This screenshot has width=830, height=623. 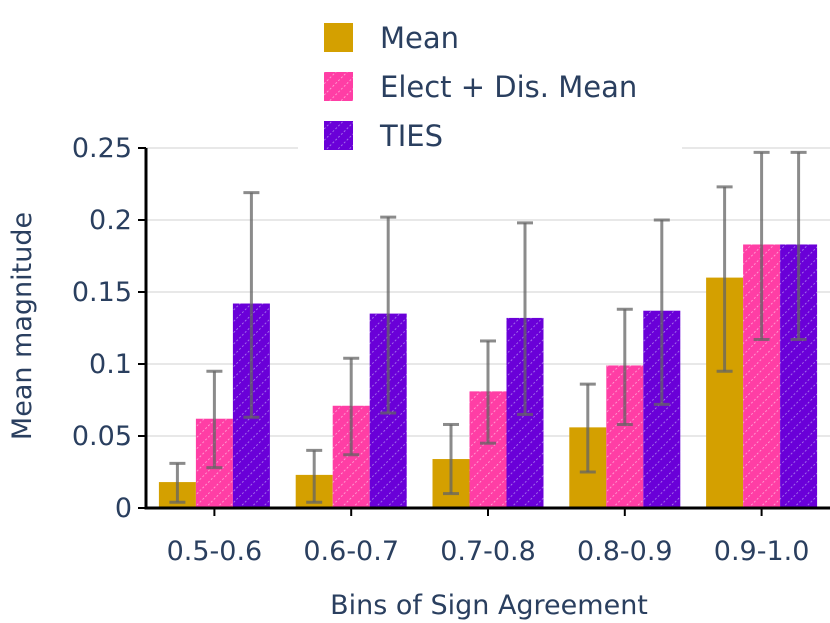 I want to click on x-tick-label: 0.6-0.7, so click(x=351, y=551).